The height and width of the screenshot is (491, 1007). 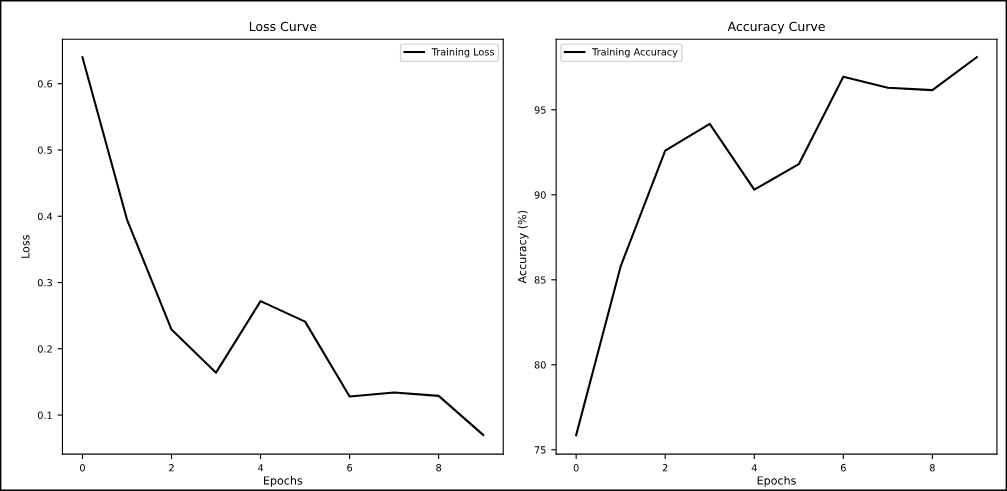 I want to click on legend-label: Training Accuracy, so click(x=635, y=53).